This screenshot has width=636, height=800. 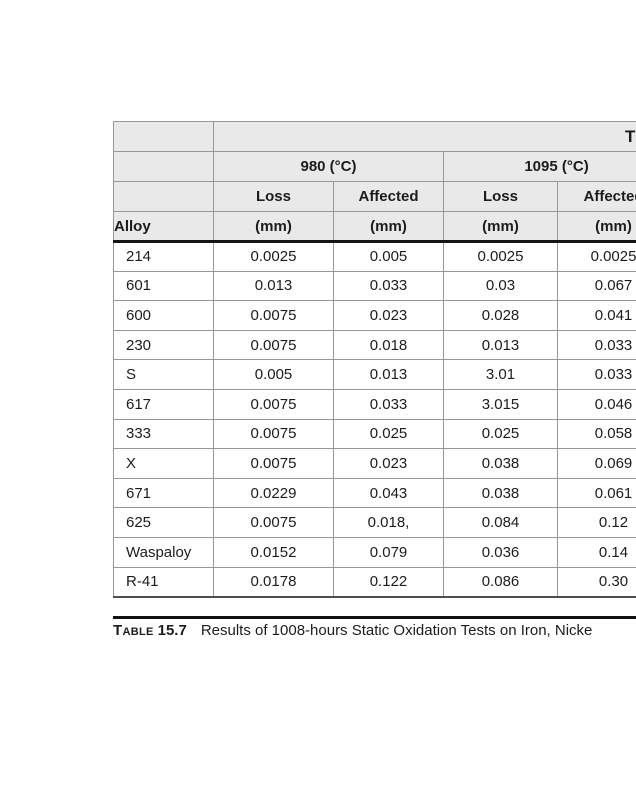 What do you see at coordinates (273, 493) in the screenshot?
I see `value-cell: 0.0229` at bounding box center [273, 493].